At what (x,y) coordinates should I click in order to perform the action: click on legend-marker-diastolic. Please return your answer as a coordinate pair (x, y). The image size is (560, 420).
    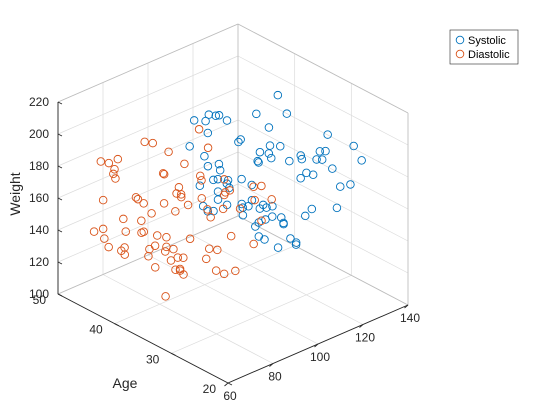
    Looking at the image, I should click on (460, 54).